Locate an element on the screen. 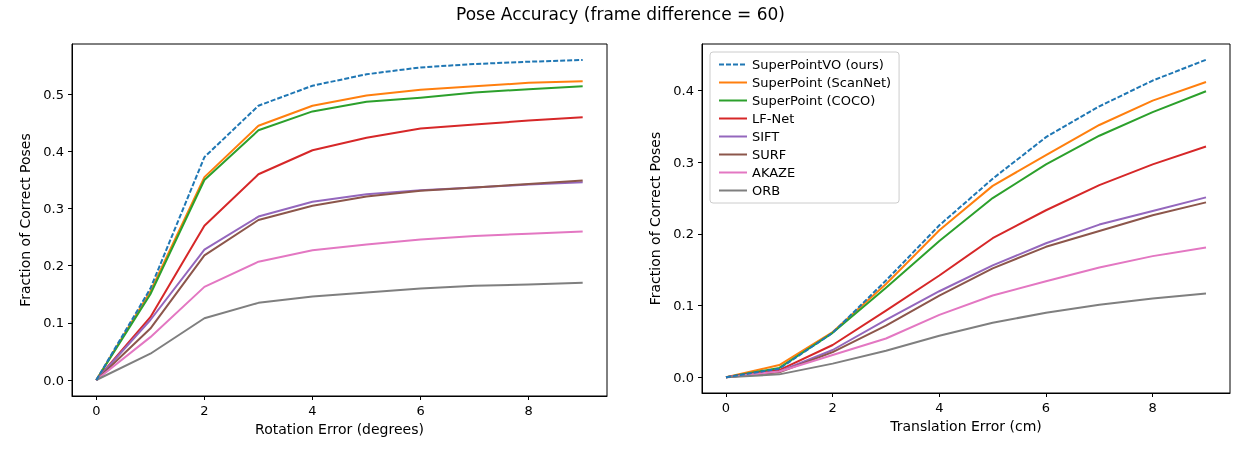 The image size is (1241, 451). legend-label: ORB is located at coordinates (766, 190).